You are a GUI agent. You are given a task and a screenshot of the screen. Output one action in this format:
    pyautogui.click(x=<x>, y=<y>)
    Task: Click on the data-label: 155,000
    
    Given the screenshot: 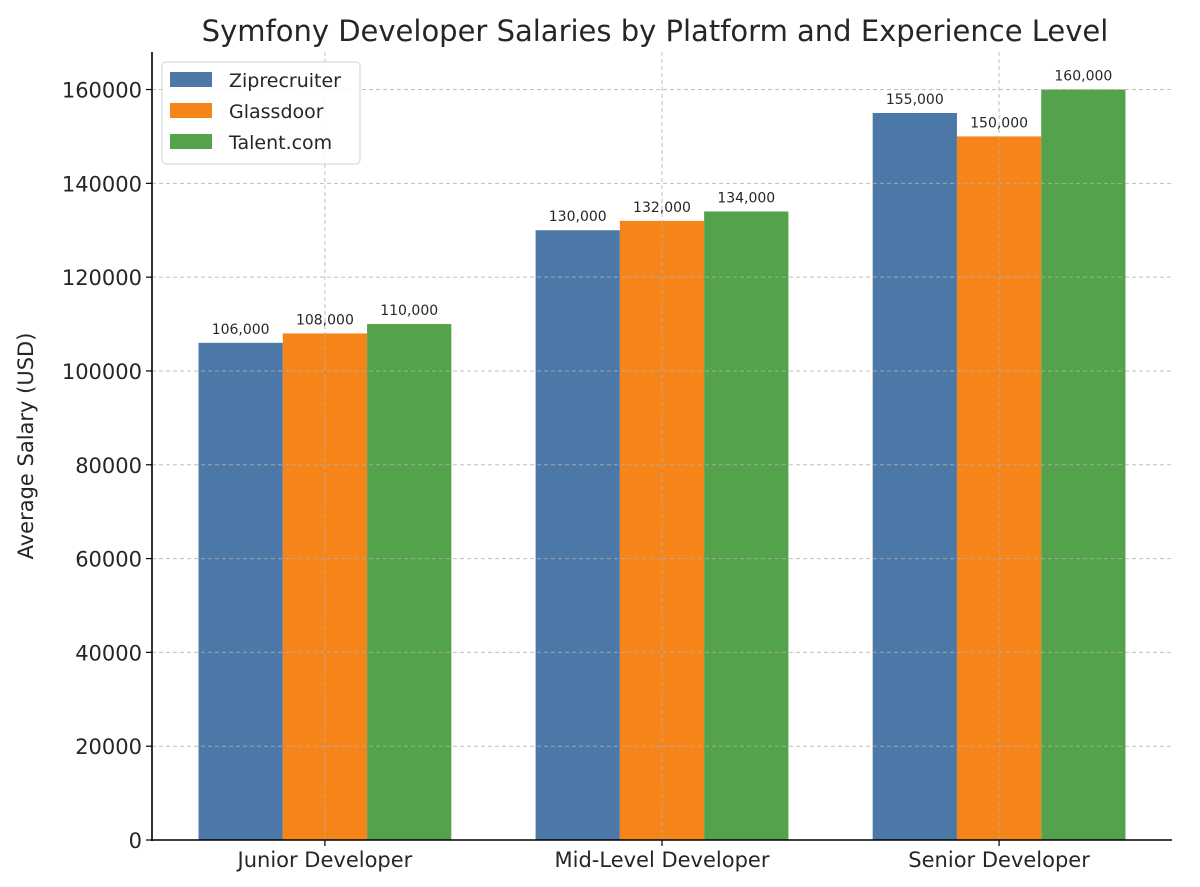 What is the action you would take?
    pyautogui.click(x=915, y=100)
    